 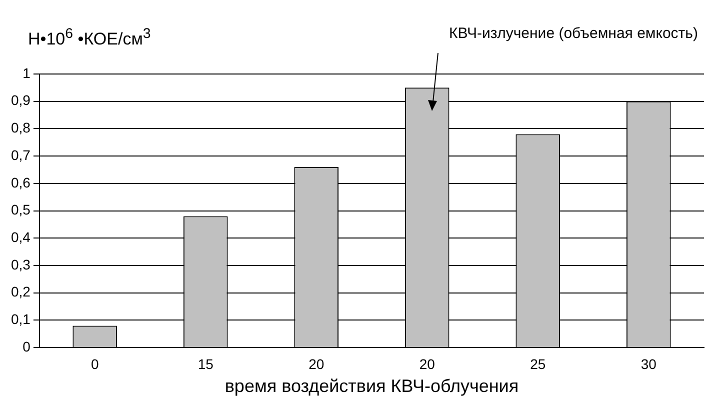 What do you see at coordinates (20, 237) in the screenshot?
I see `y-tick-label: 0,4` at bounding box center [20, 237].